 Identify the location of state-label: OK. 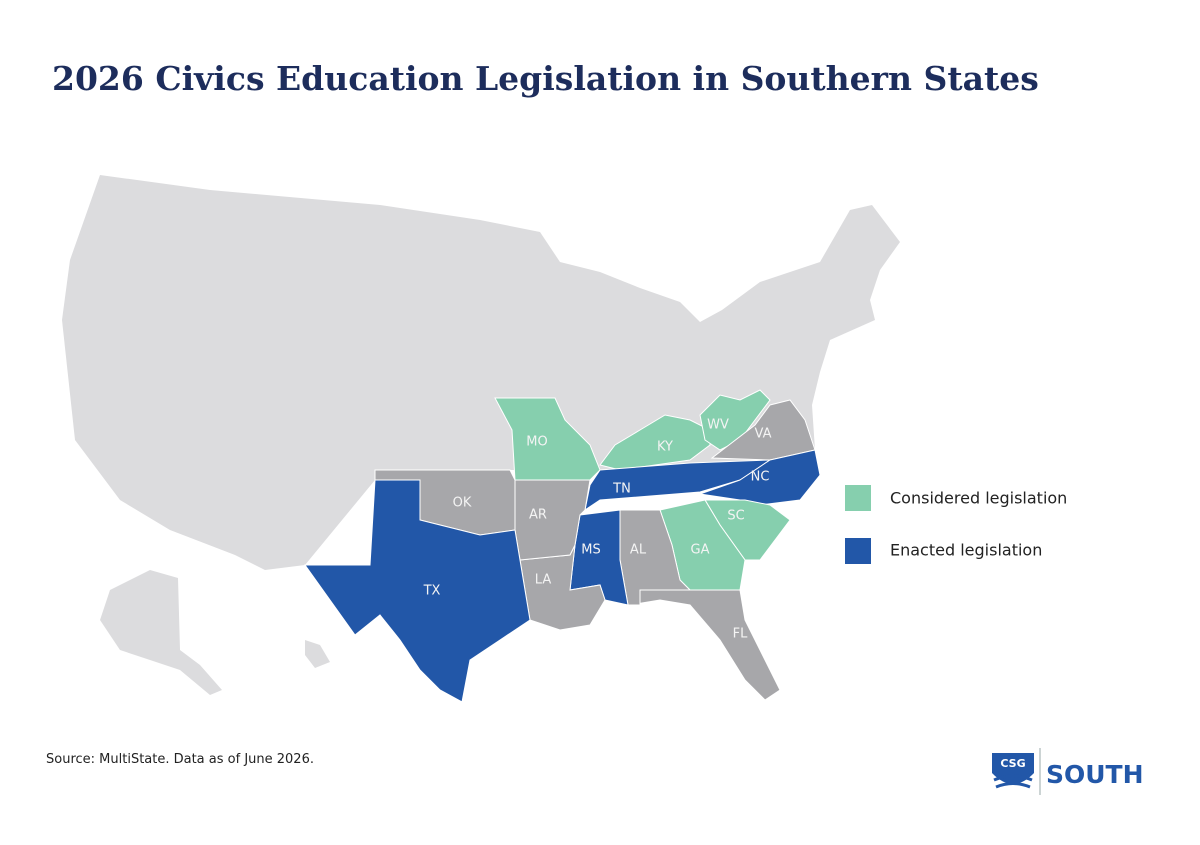
(462, 503).